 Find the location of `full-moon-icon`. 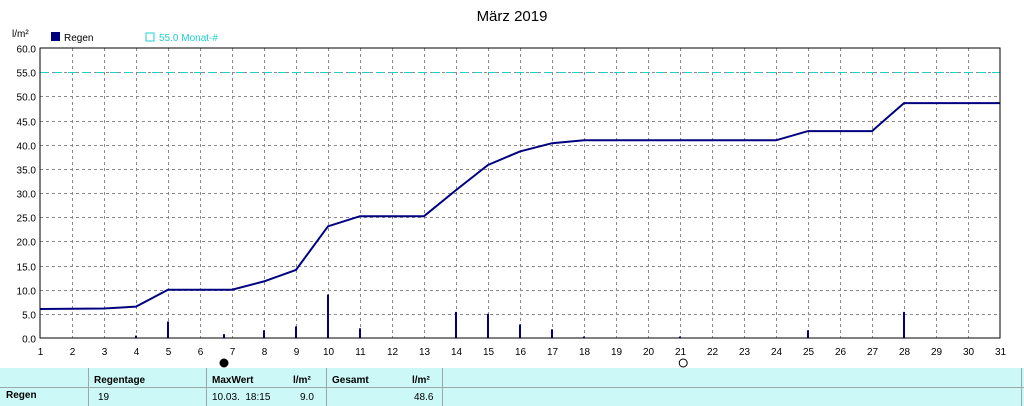

full-moon-icon is located at coordinates (683, 363).